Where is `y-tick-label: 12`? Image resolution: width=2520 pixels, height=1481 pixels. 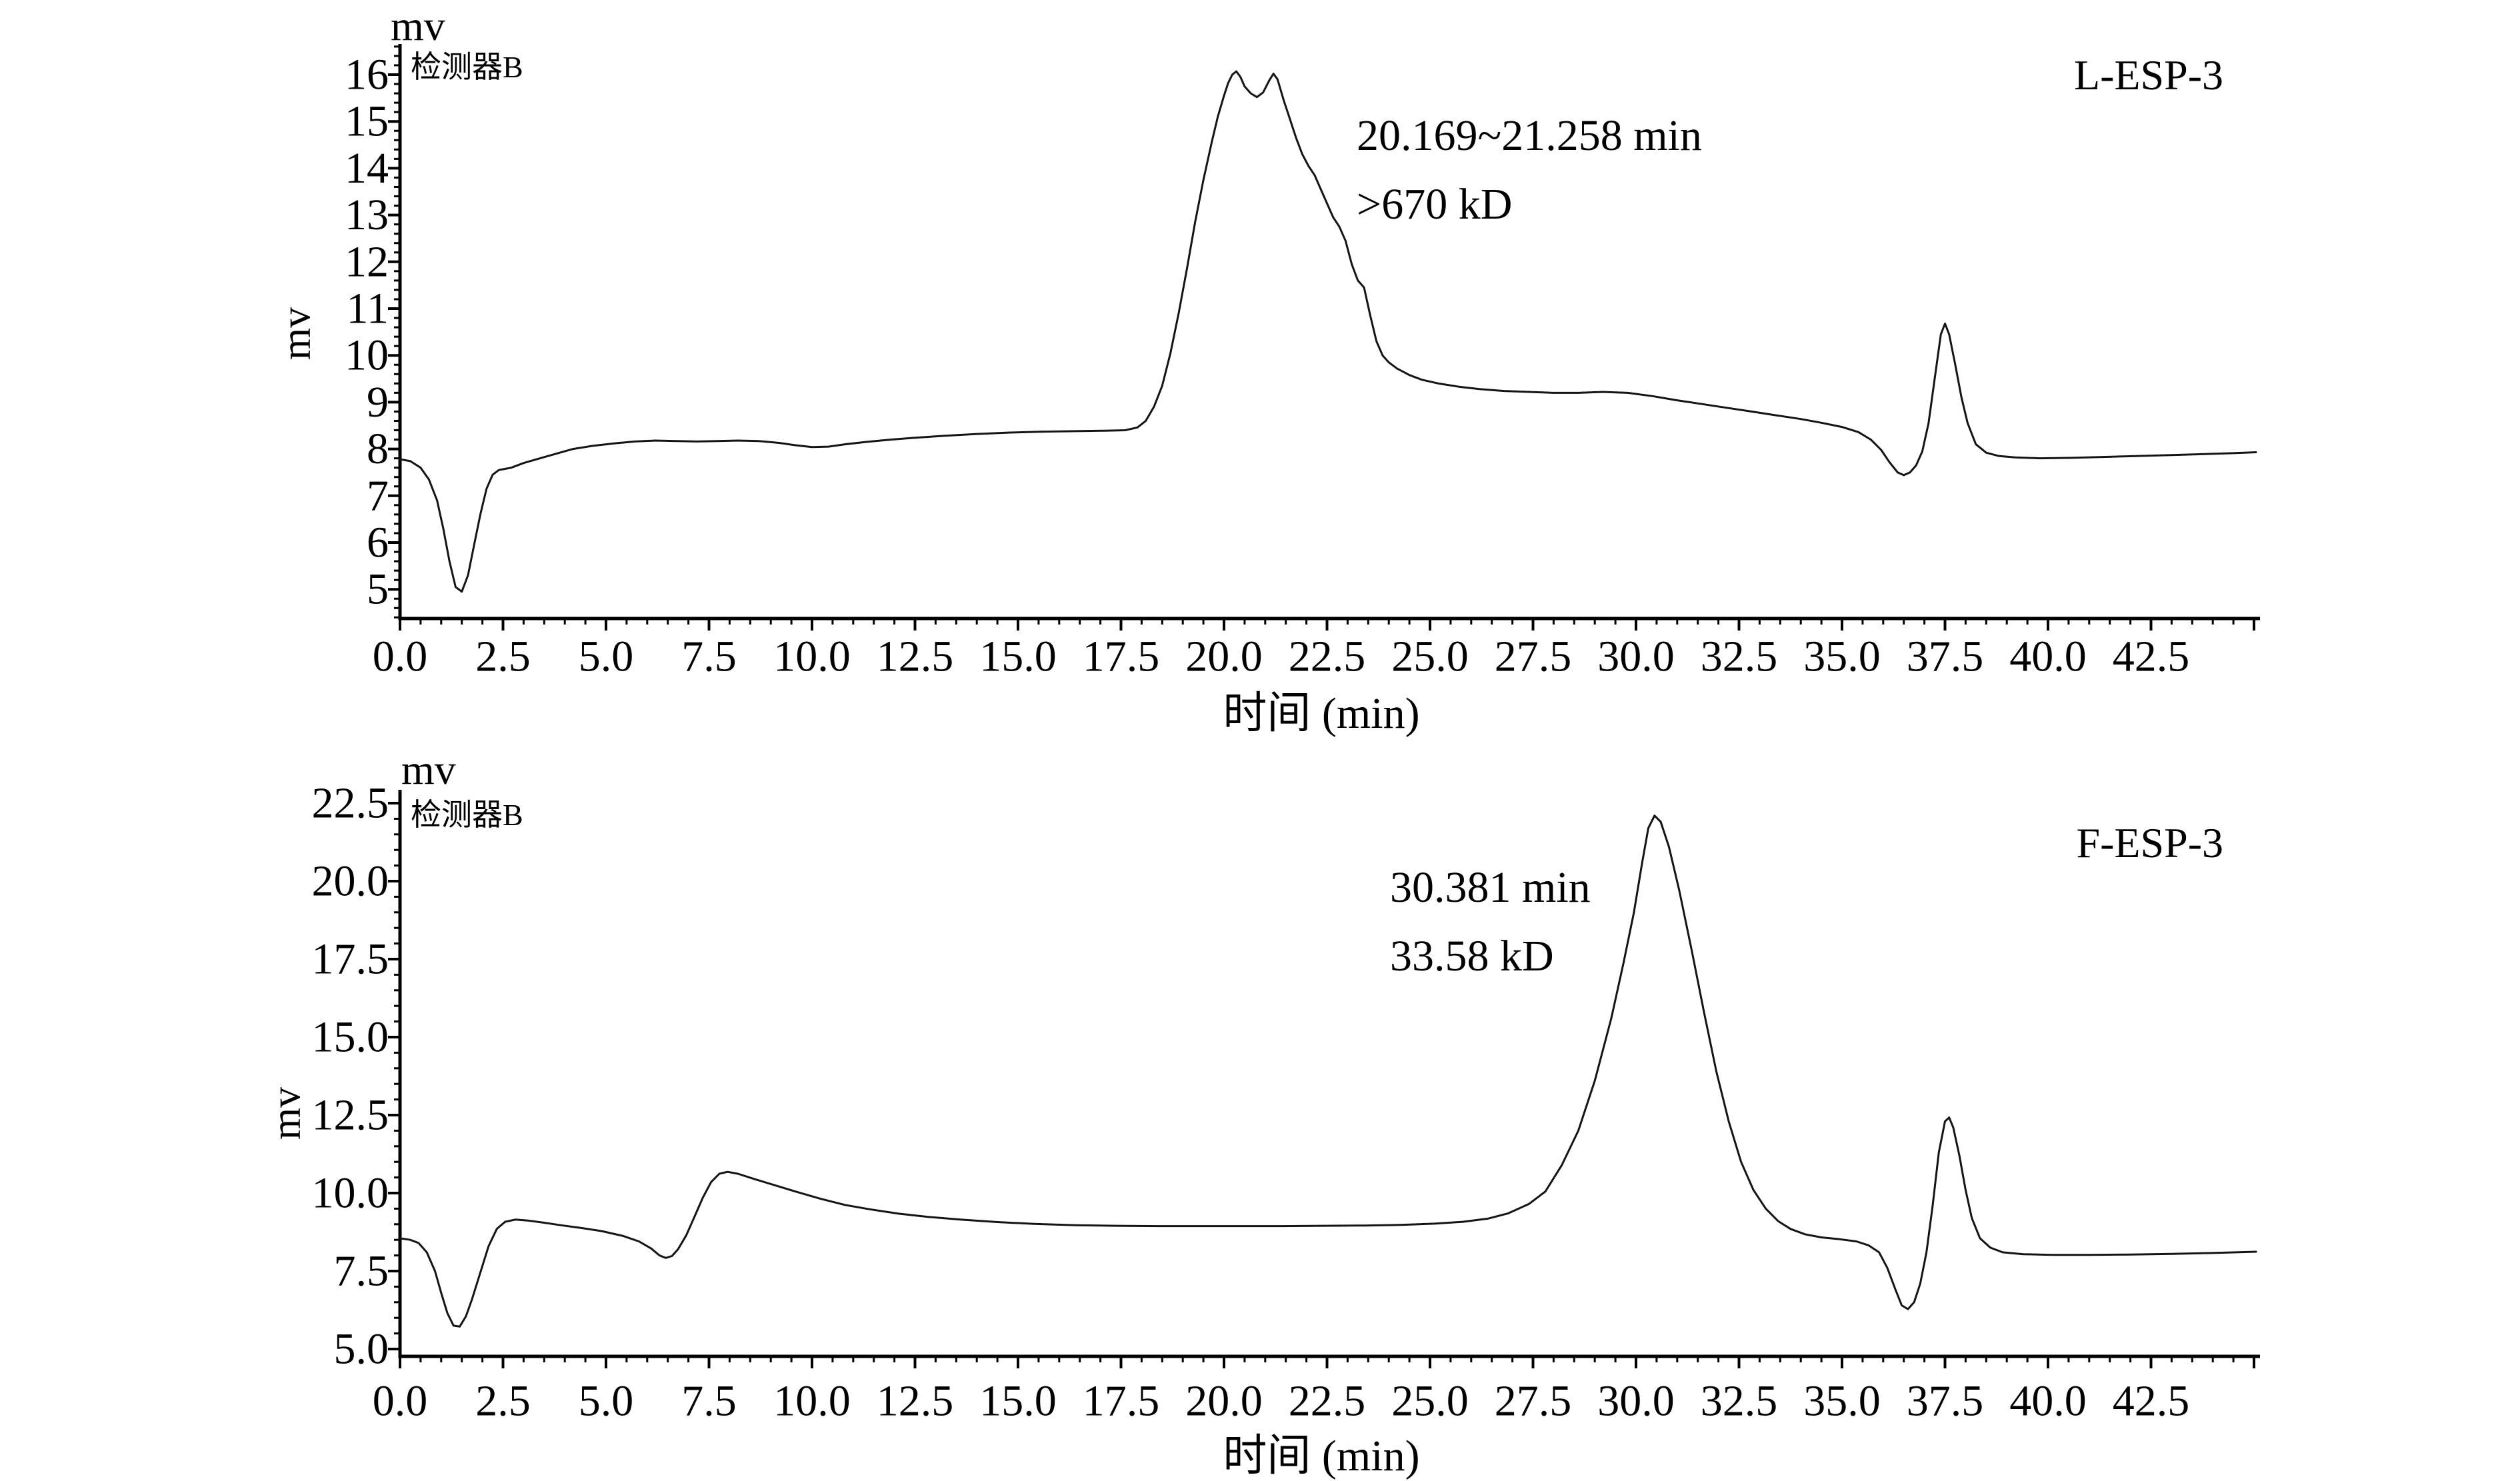 y-tick-label: 12 is located at coordinates (367, 261).